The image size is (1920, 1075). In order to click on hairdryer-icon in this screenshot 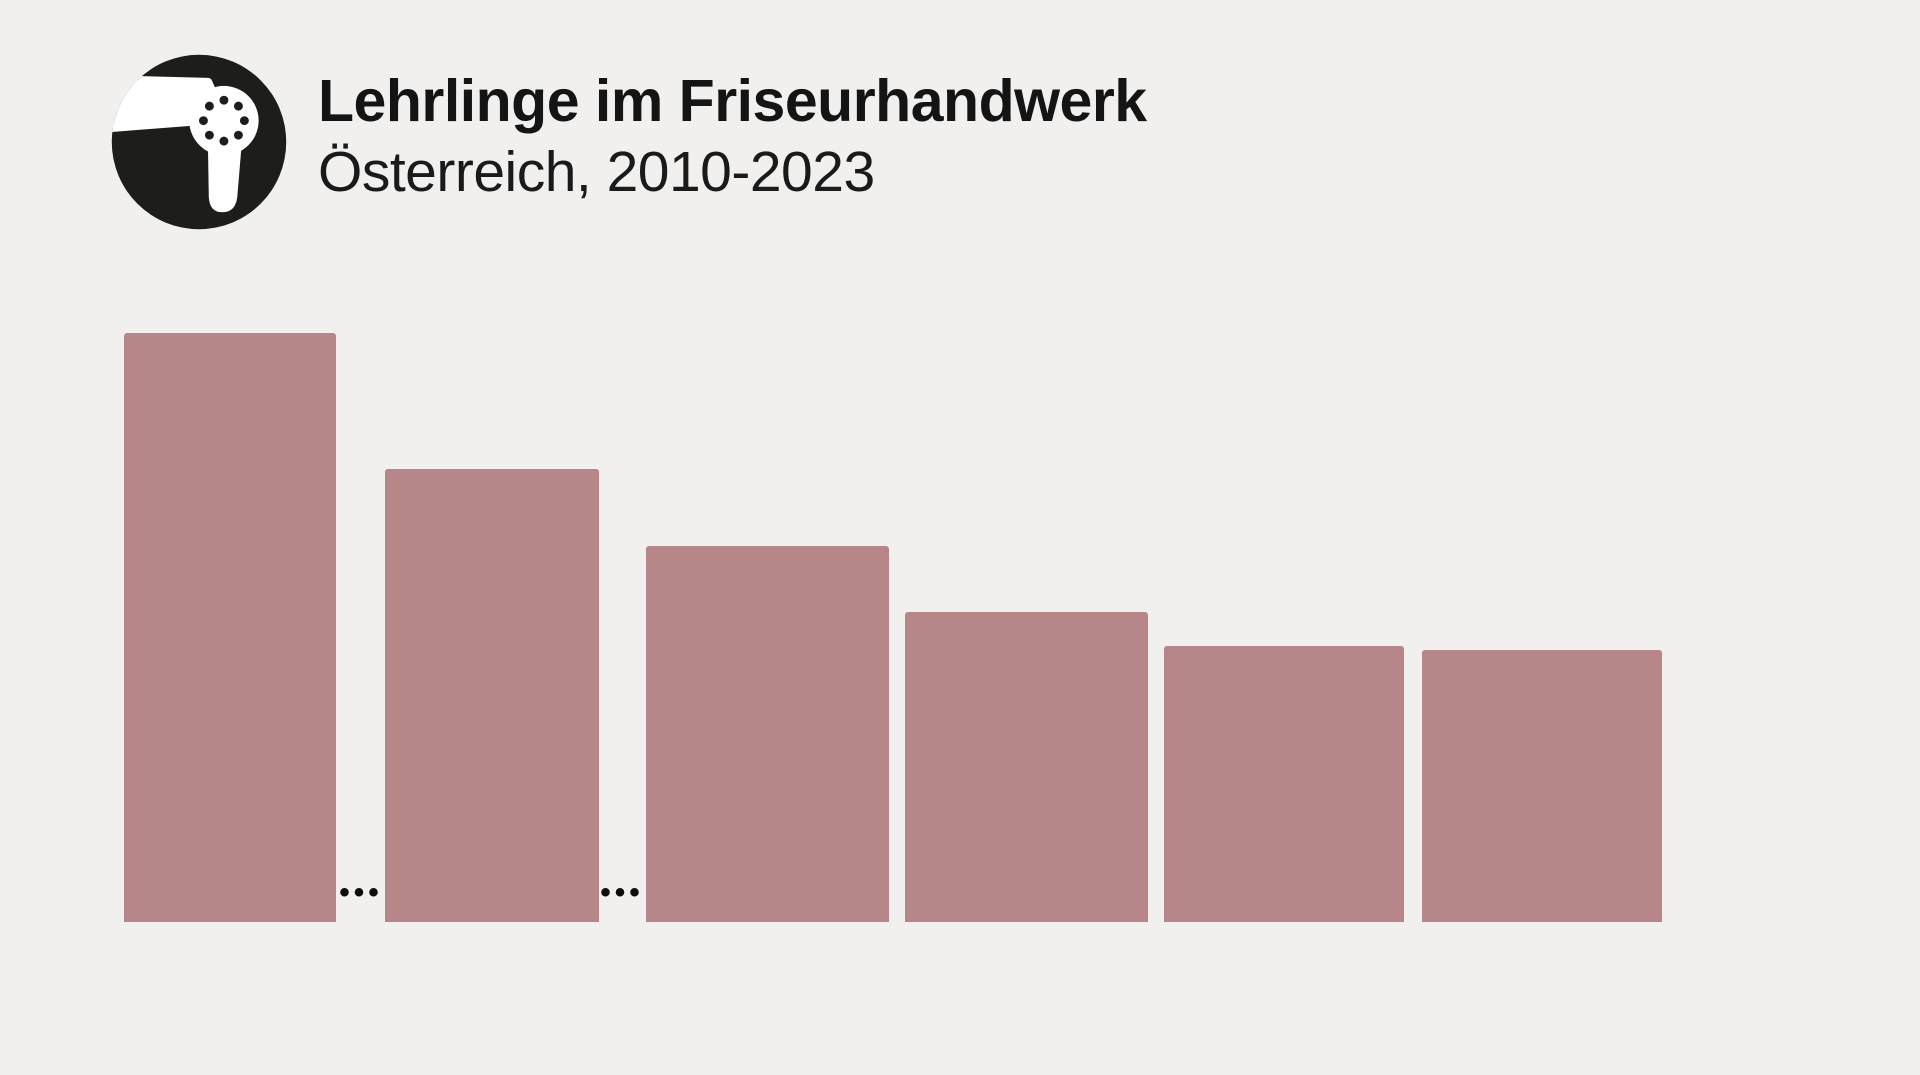, I will do `click(199, 142)`.